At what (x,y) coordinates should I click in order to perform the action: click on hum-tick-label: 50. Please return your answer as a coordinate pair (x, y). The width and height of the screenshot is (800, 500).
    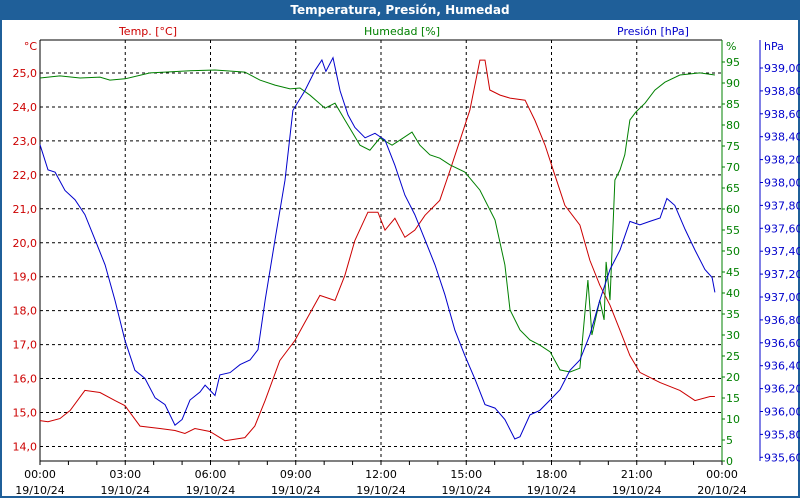
    Looking at the image, I should click on (733, 251).